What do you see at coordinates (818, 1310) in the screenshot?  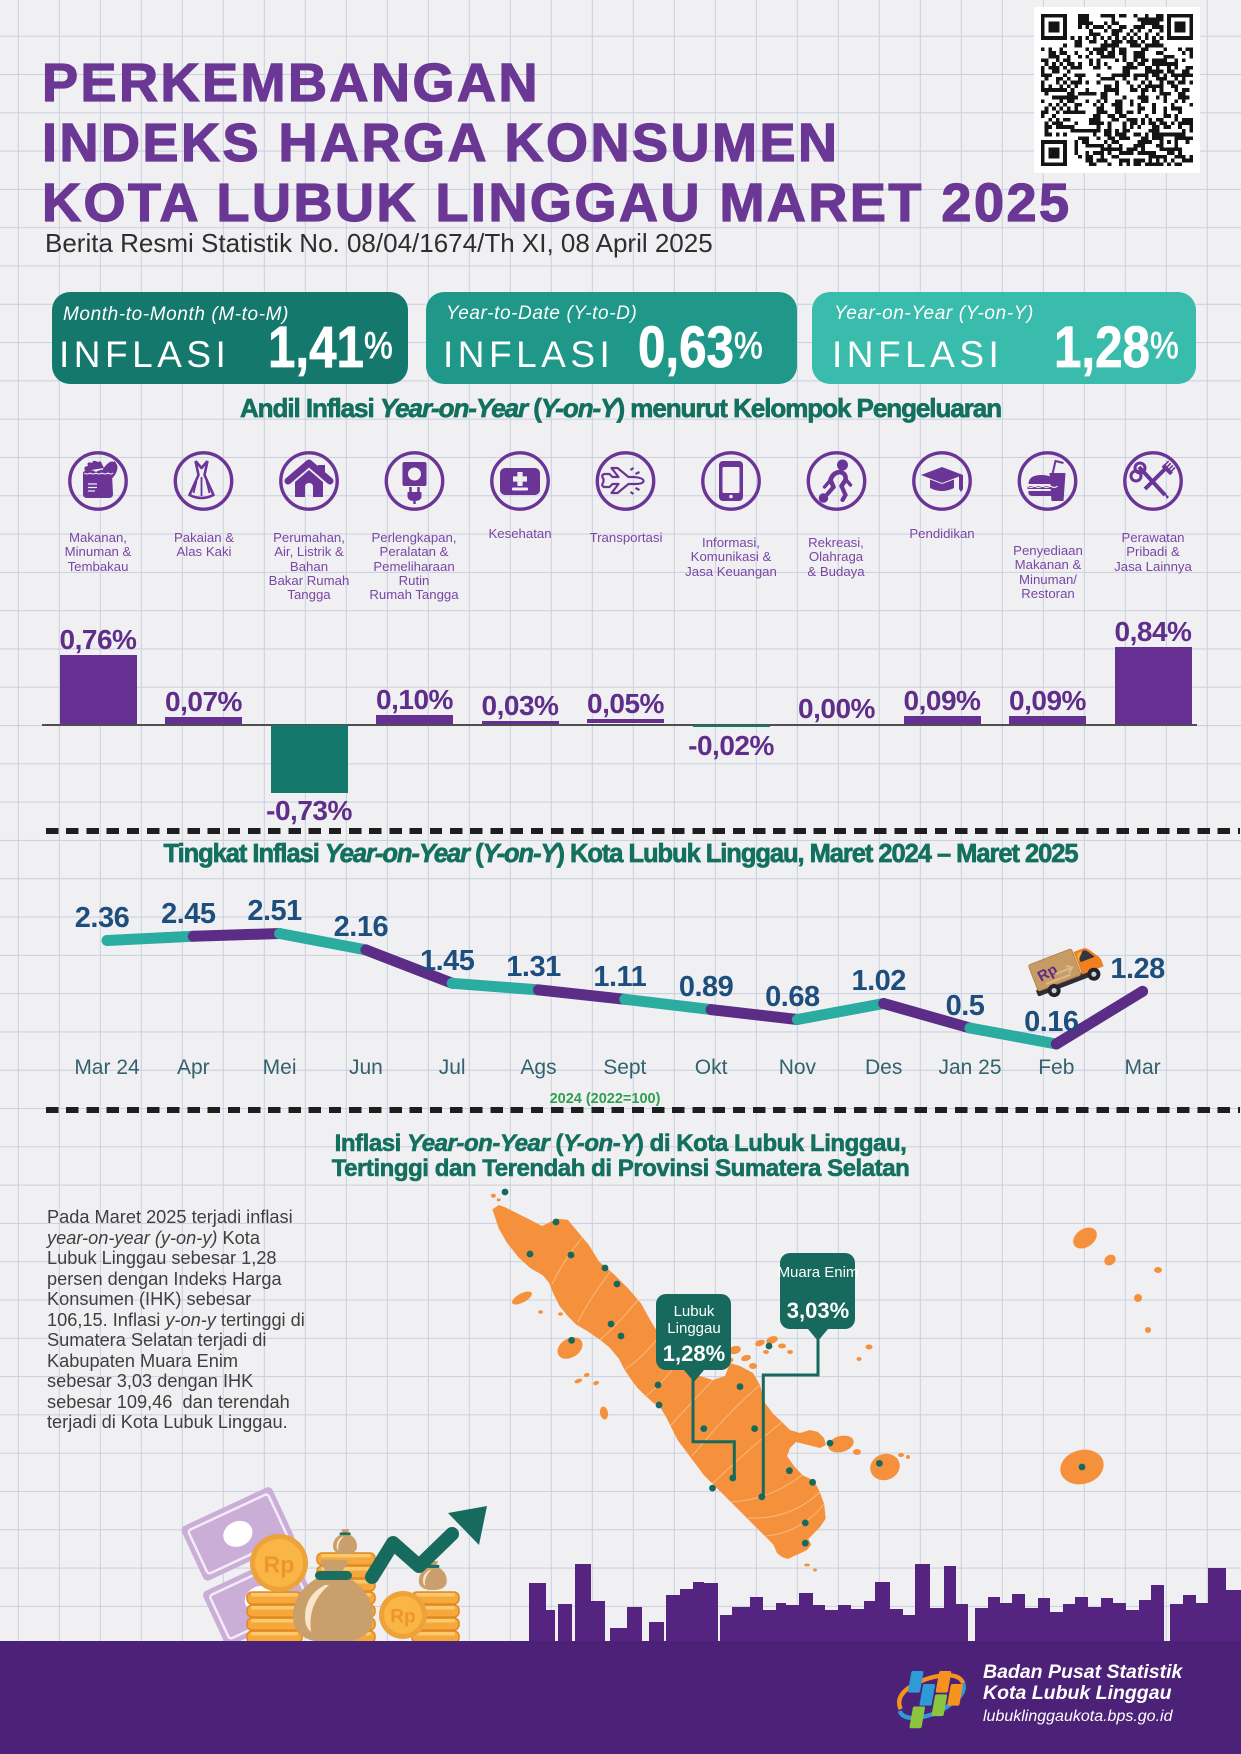 I see `svg-text: 3,03%` at bounding box center [818, 1310].